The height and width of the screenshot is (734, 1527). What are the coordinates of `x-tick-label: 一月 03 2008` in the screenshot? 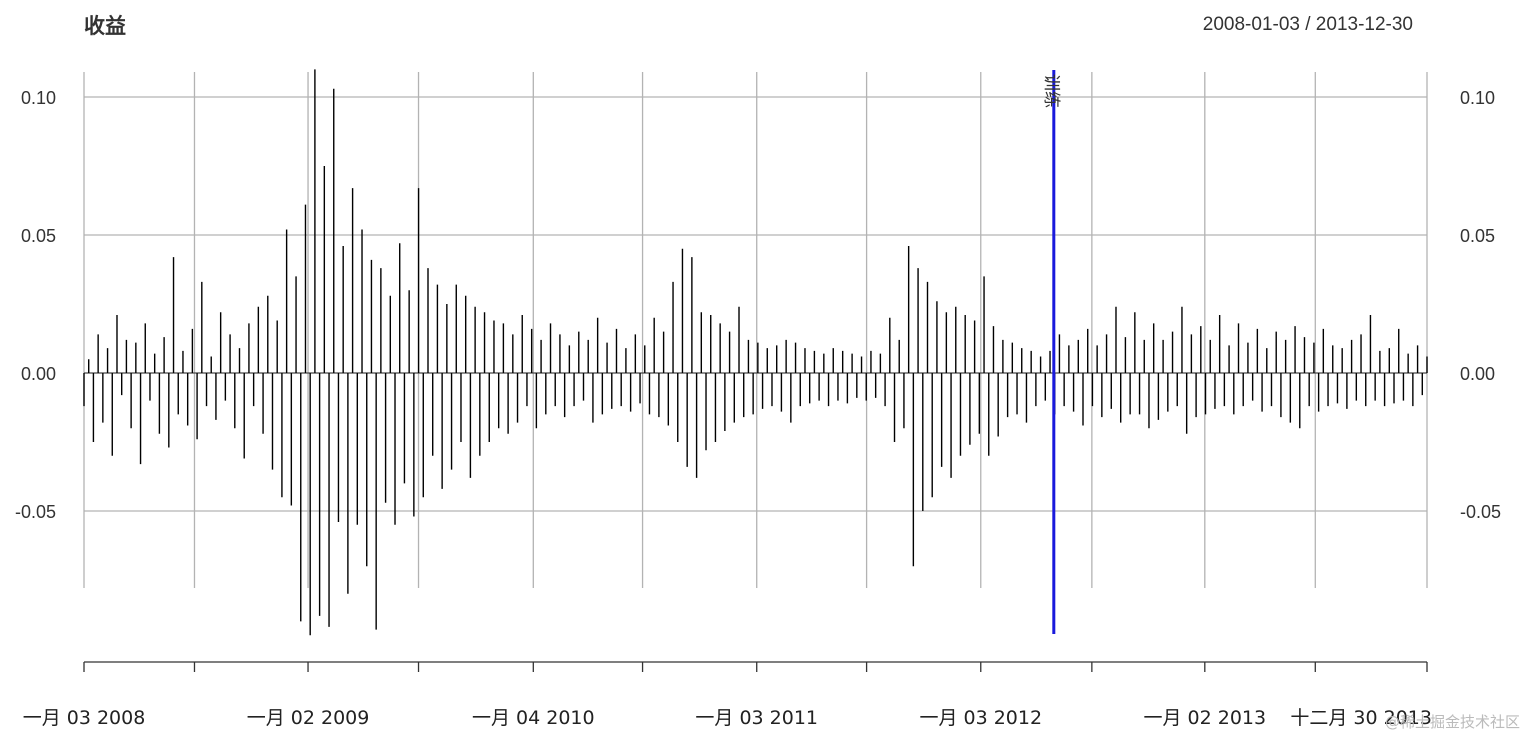 It's located at (84, 718).